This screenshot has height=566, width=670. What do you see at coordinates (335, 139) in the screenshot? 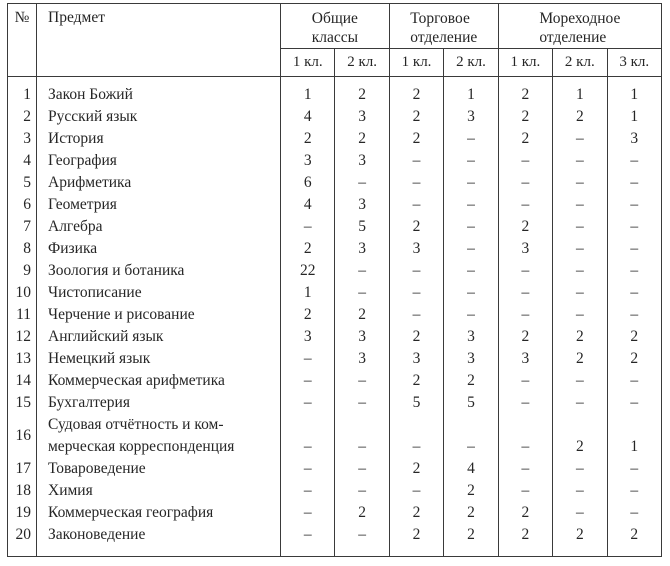
I see `table-row: 3 История 2 2 2–2–3` at bounding box center [335, 139].